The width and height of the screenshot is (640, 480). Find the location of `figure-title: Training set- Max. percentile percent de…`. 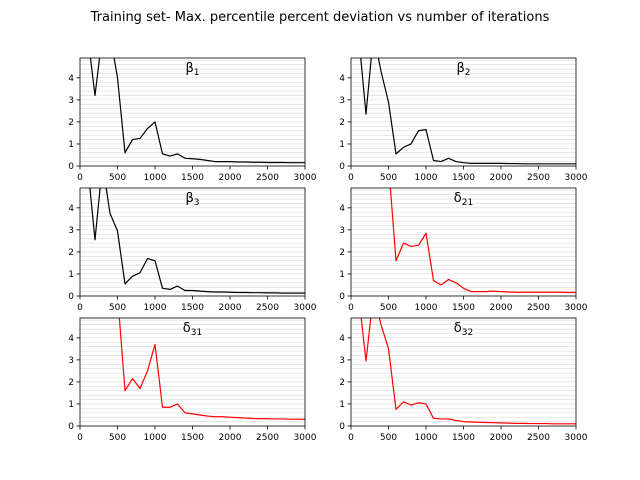

figure-title: Training set- Max. percentile percent de… is located at coordinates (320, 17).